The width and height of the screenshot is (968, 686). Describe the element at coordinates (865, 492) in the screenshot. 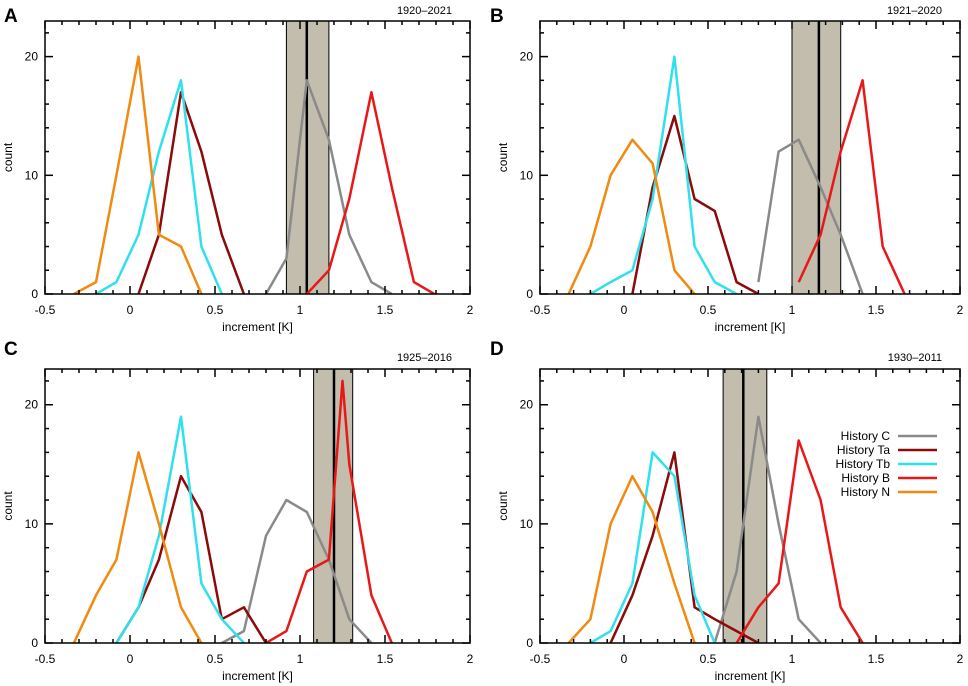

I see `legend-label: History N` at that location.